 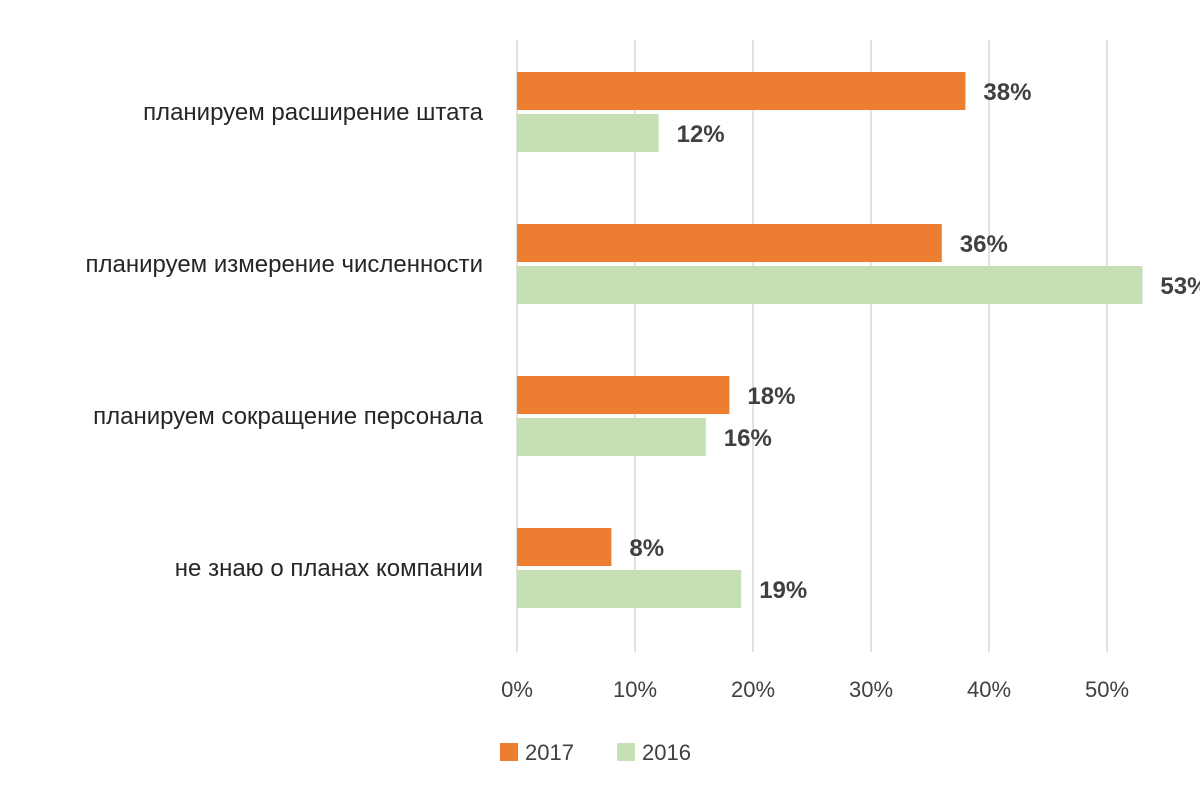 What do you see at coordinates (284, 264) in the screenshot?
I see `category-label: планируем измерение численности` at bounding box center [284, 264].